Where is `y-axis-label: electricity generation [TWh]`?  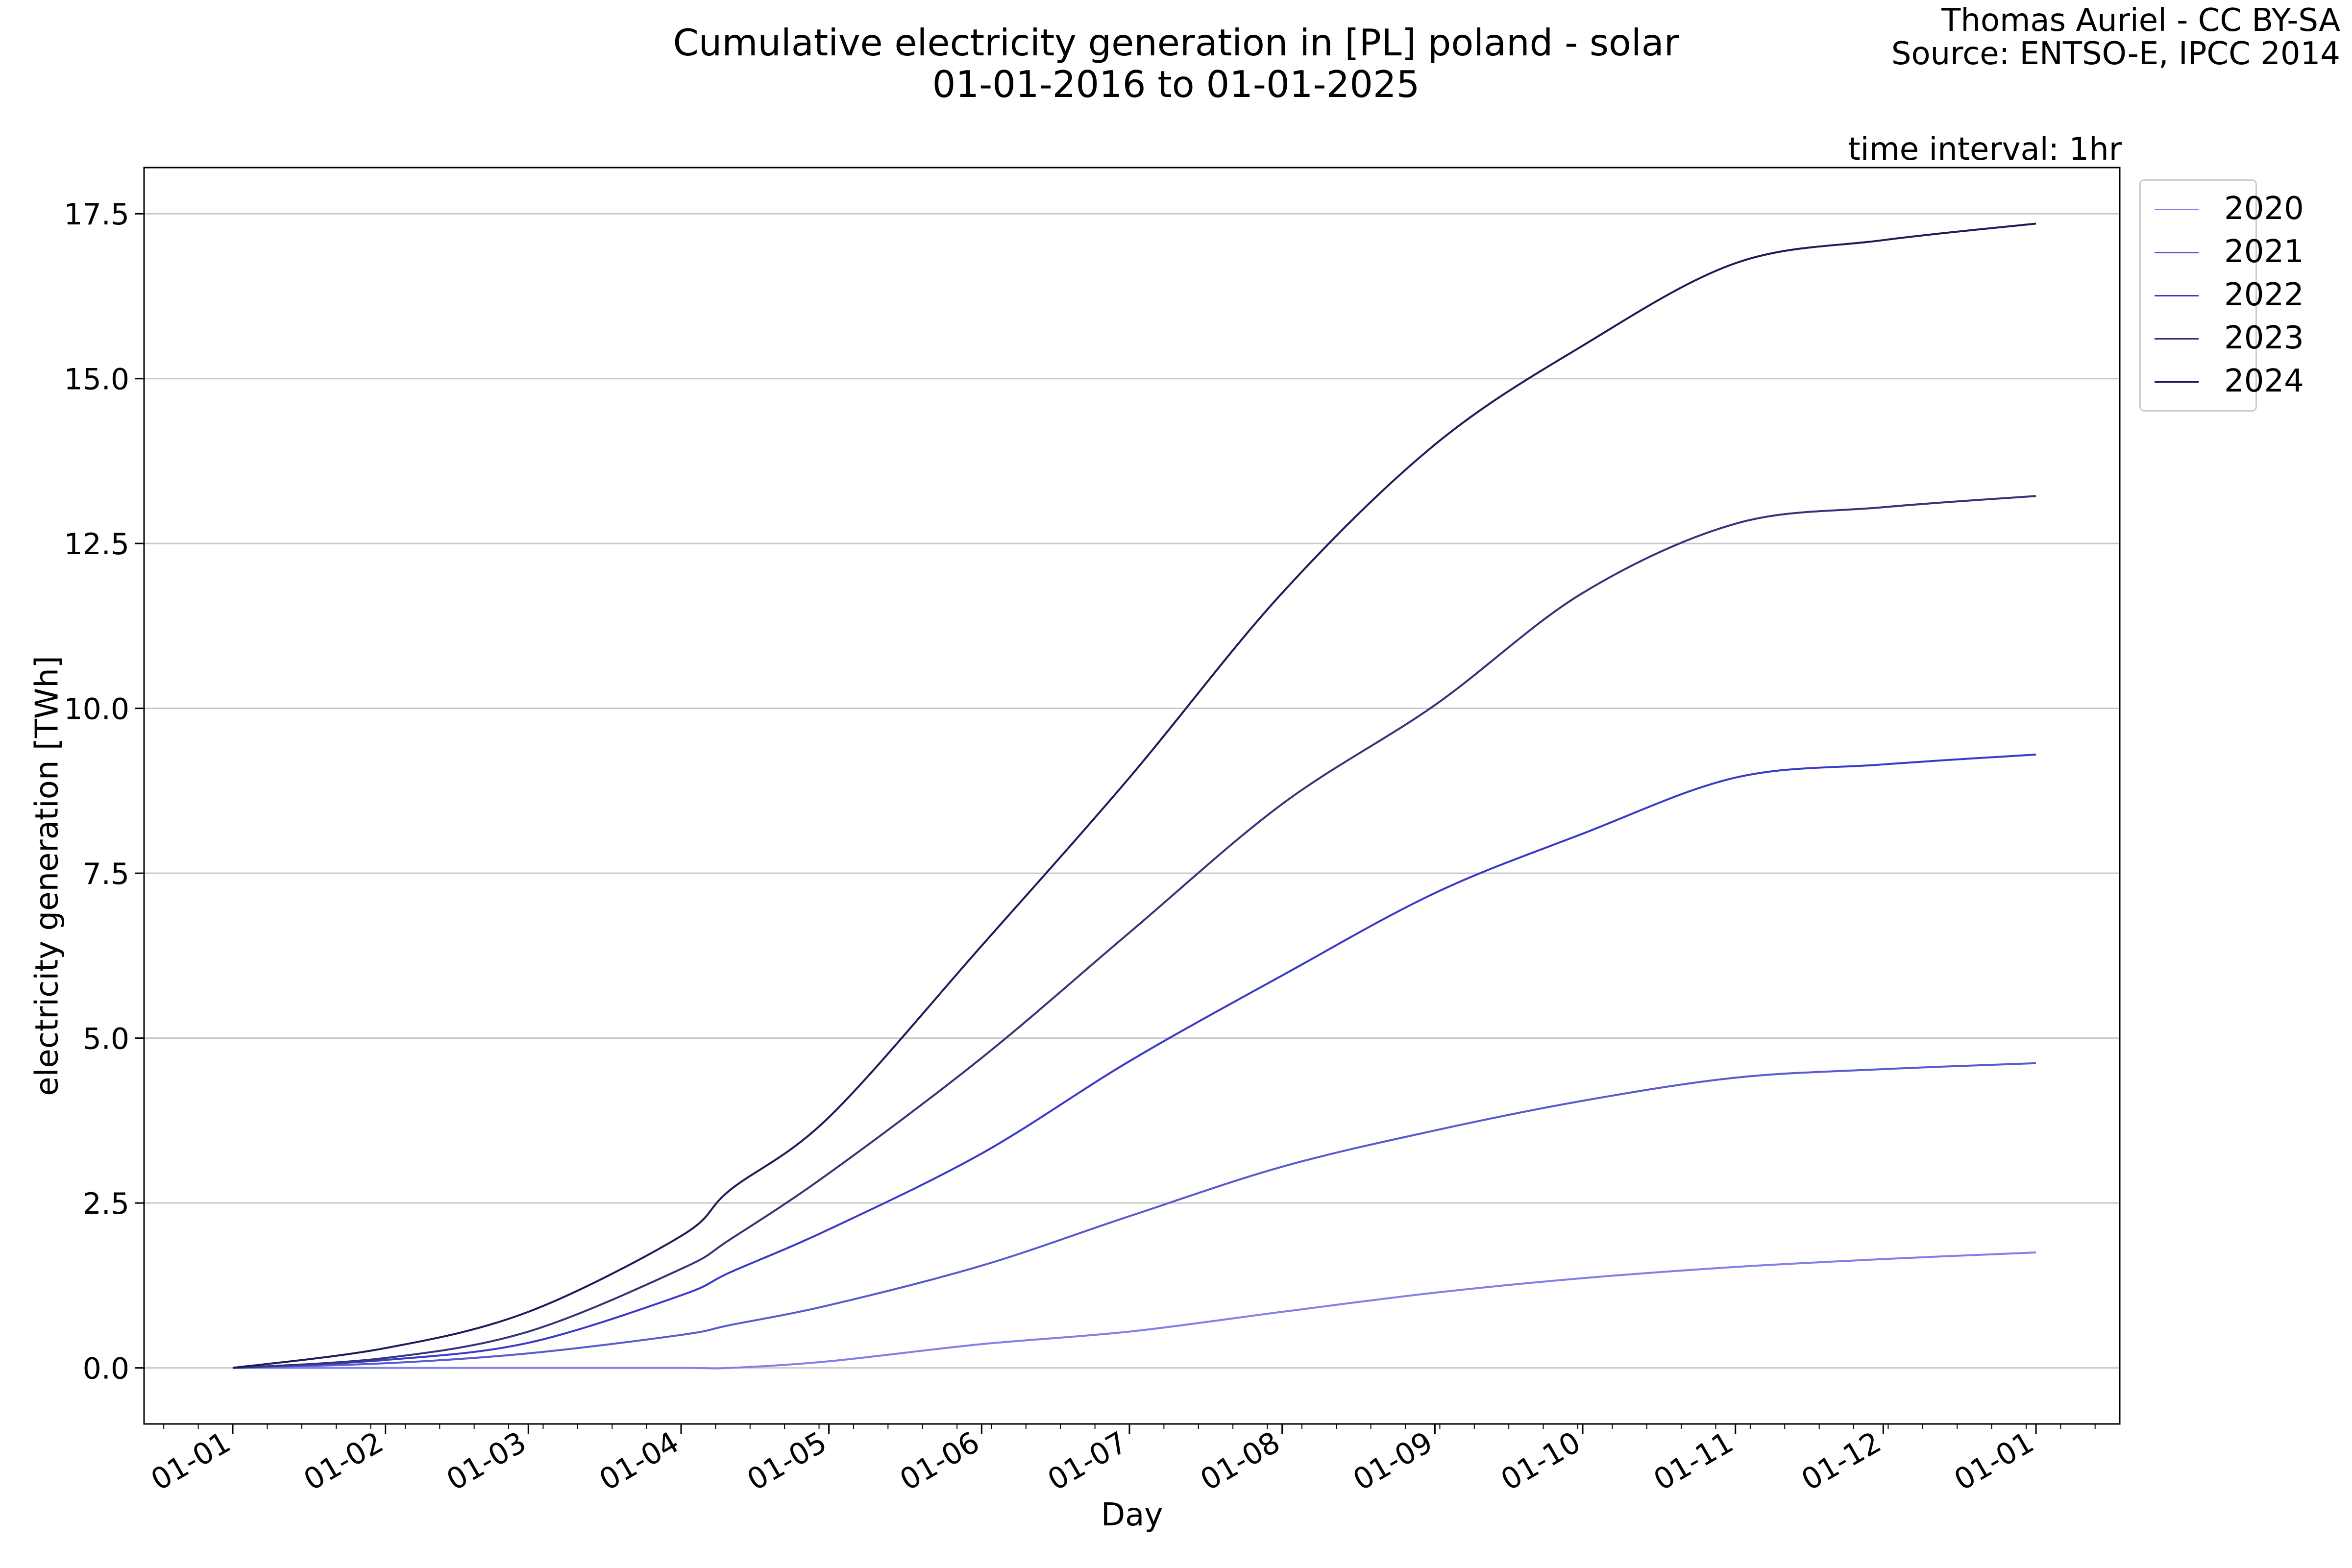 y-axis-label: electricity generation [TWh] is located at coordinates (47, 876).